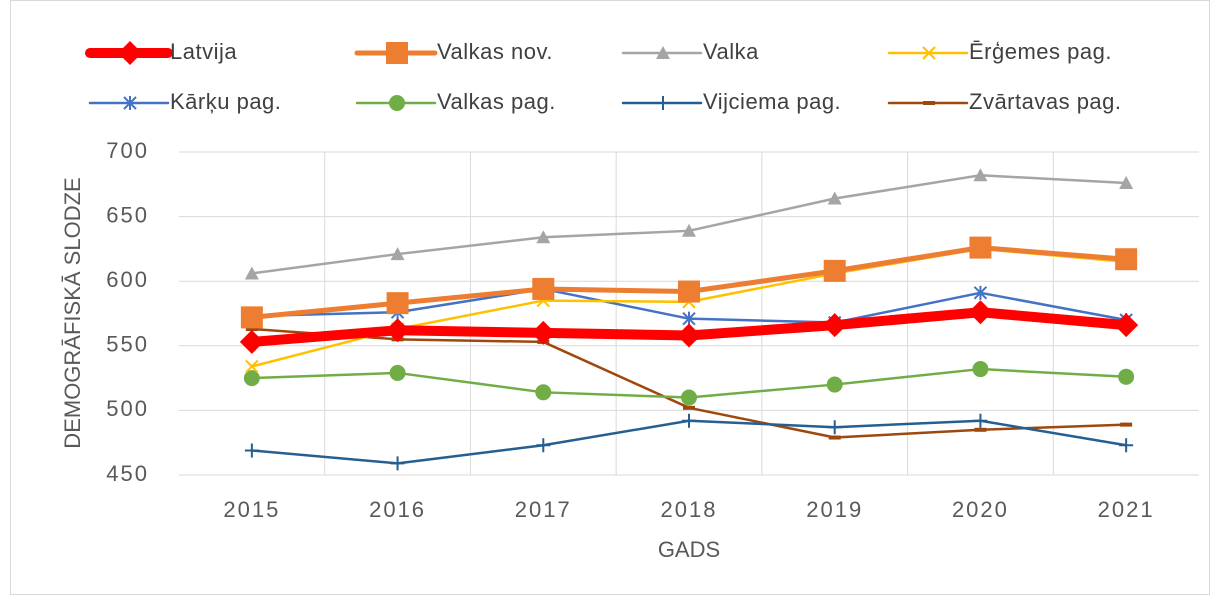 The height and width of the screenshot is (600, 1211). I want to click on y-axis-title: DEMOGRĀFISKĀ SLODZE, so click(72, 312).